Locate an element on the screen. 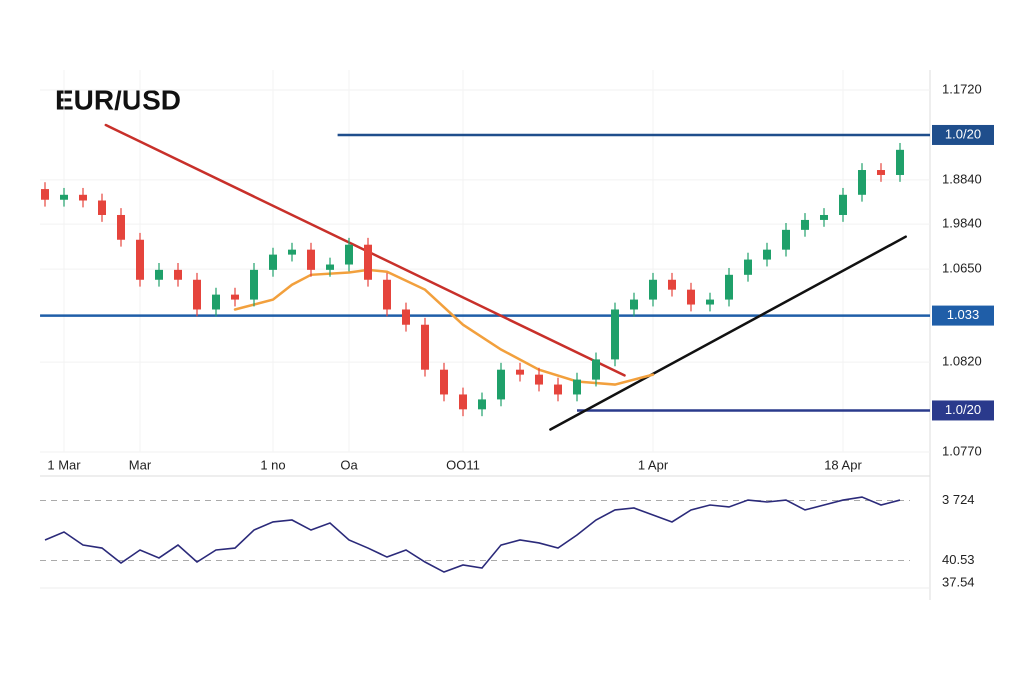 This screenshot has width=1024, height=683. y-tick-label: 3 724 is located at coordinates (958, 499).